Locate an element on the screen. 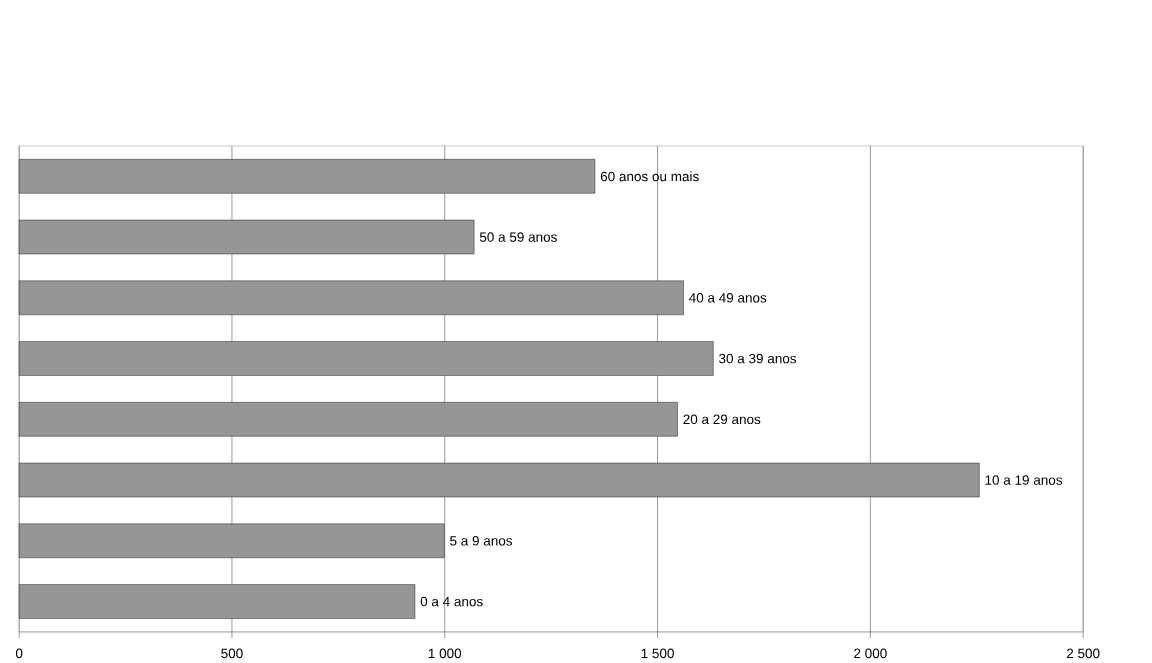  y-tick-label: 50 a 59 anos is located at coordinates (518, 237).